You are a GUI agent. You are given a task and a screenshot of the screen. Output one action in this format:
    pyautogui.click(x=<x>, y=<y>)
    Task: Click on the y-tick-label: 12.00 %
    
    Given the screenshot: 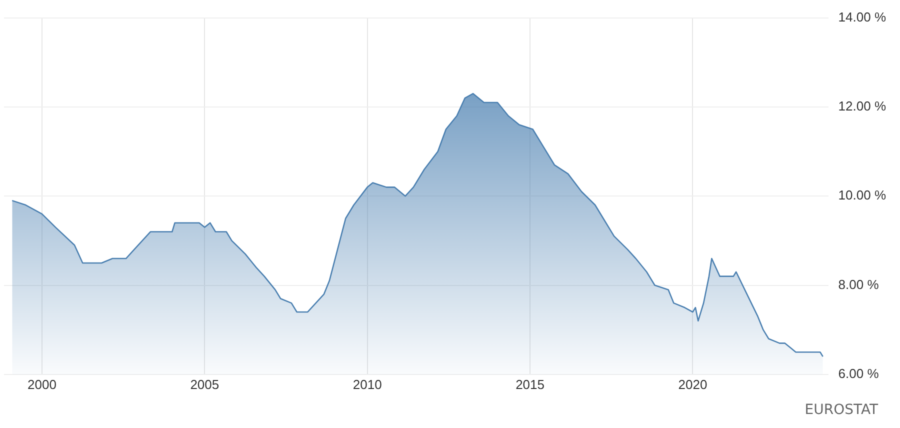 What is the action you would take?
    pyautogui.click(x=862, y=106)
    